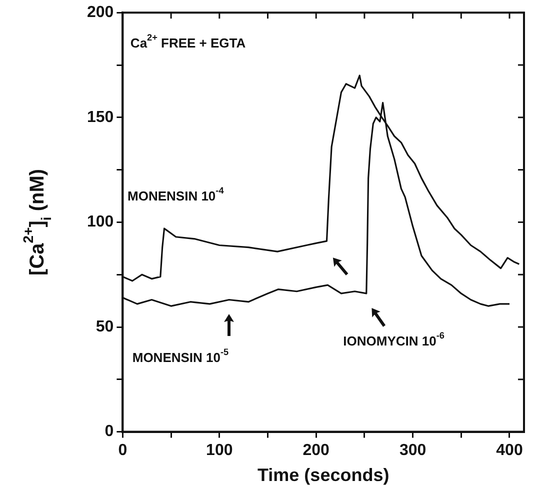 This screenshot has width=534, height=493. What do you see at coordinates (100, 222) in the screenshot?
I see `y-tick-label: 100` at bounding box center [100, 222].